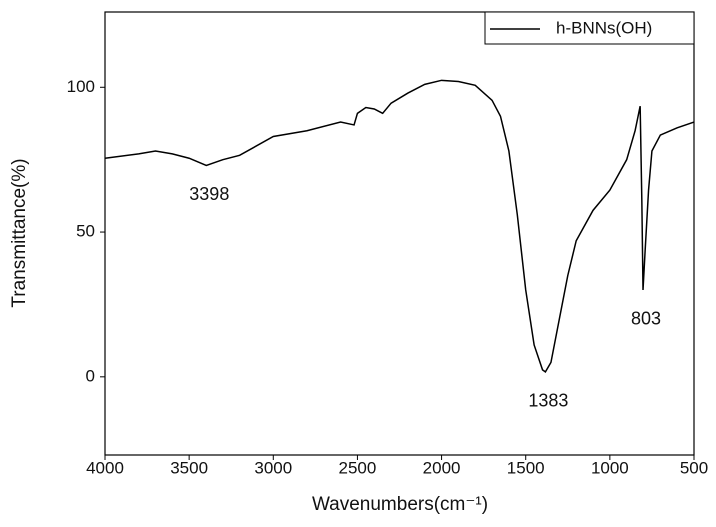  Describe the element at coordinates (694, 467) in the screenshot. I see `x-tick-label: 500` at that location.